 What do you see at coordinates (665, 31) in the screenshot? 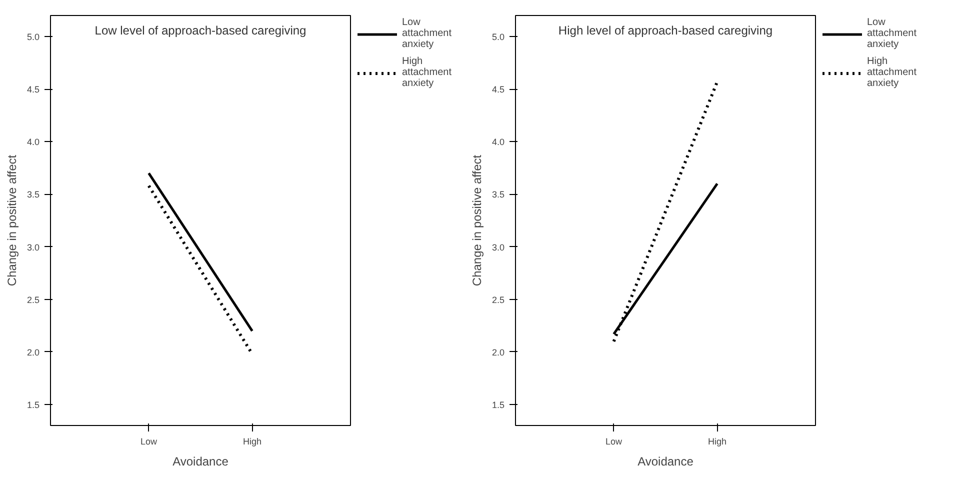
I see `text: High level of approach-based caregiving` at bounding box center [665, 31].